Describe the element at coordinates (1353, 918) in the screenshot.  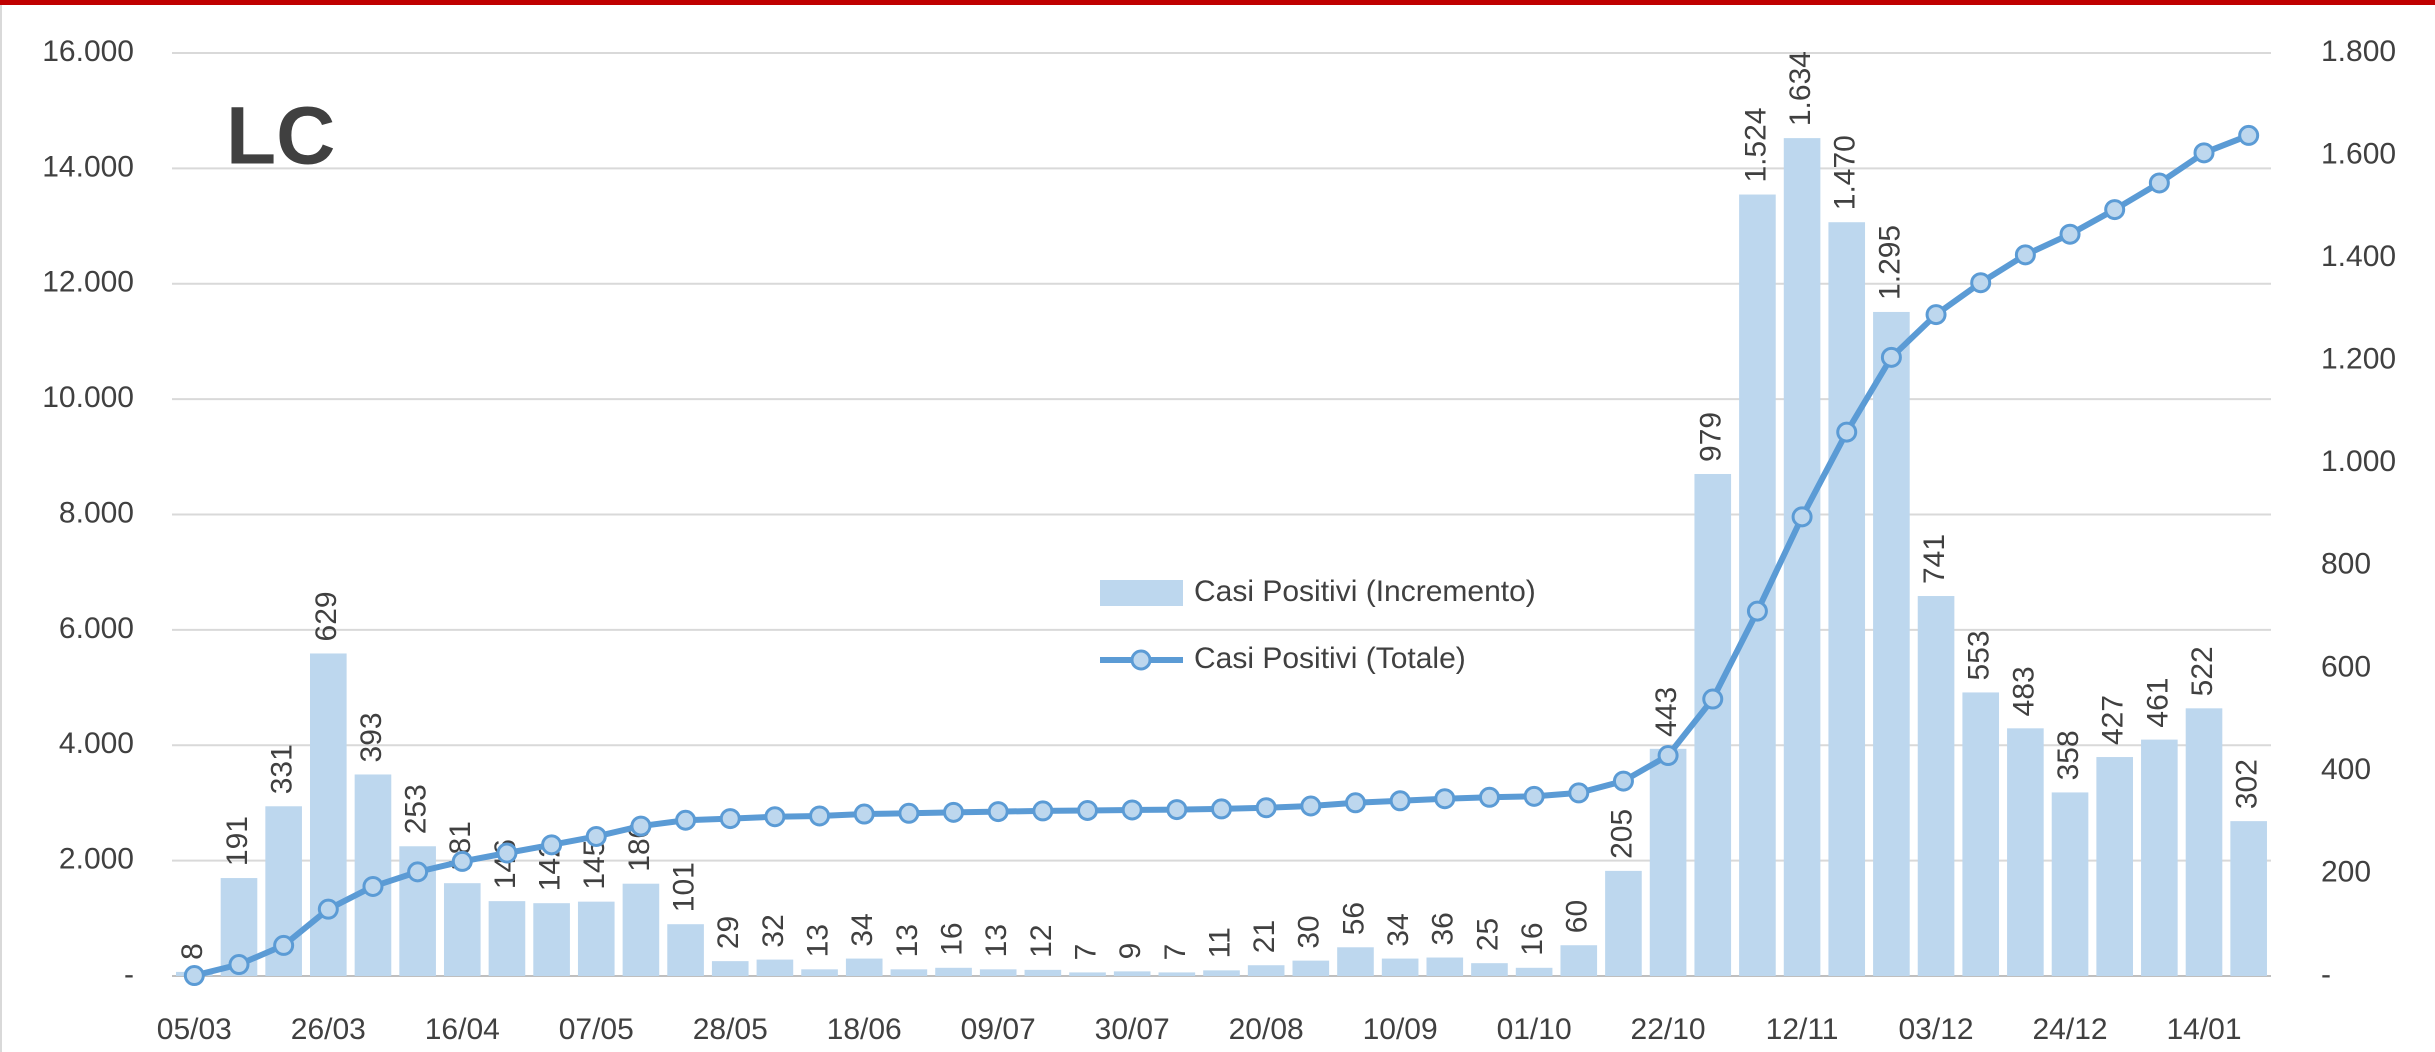
I see `data-label: 56` at that location.